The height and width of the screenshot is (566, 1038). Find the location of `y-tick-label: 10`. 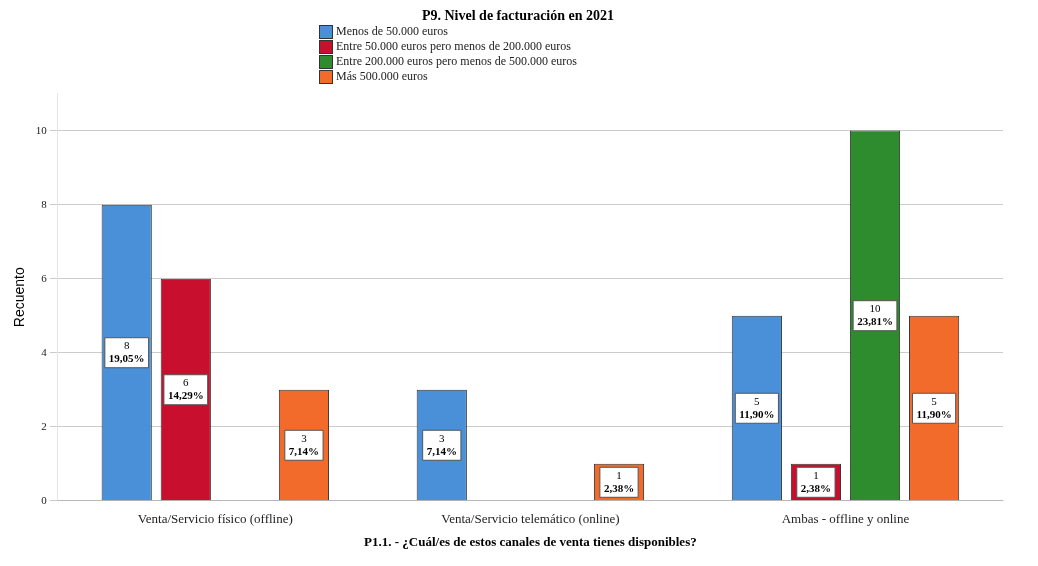

y-tick-label: 10 is located at coordinates (41, 129).